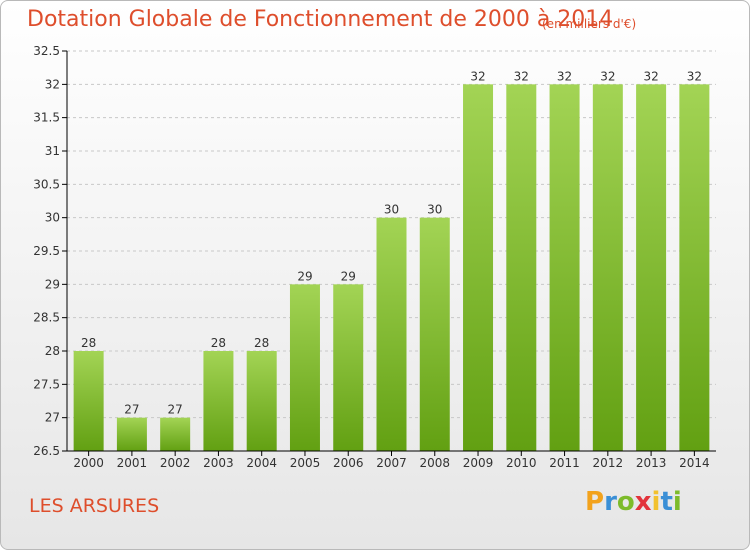  What do you see at coordinates (52, 218) in the screenshot?
I see `y-tick-label: 30` at bounding box center [52, 218].